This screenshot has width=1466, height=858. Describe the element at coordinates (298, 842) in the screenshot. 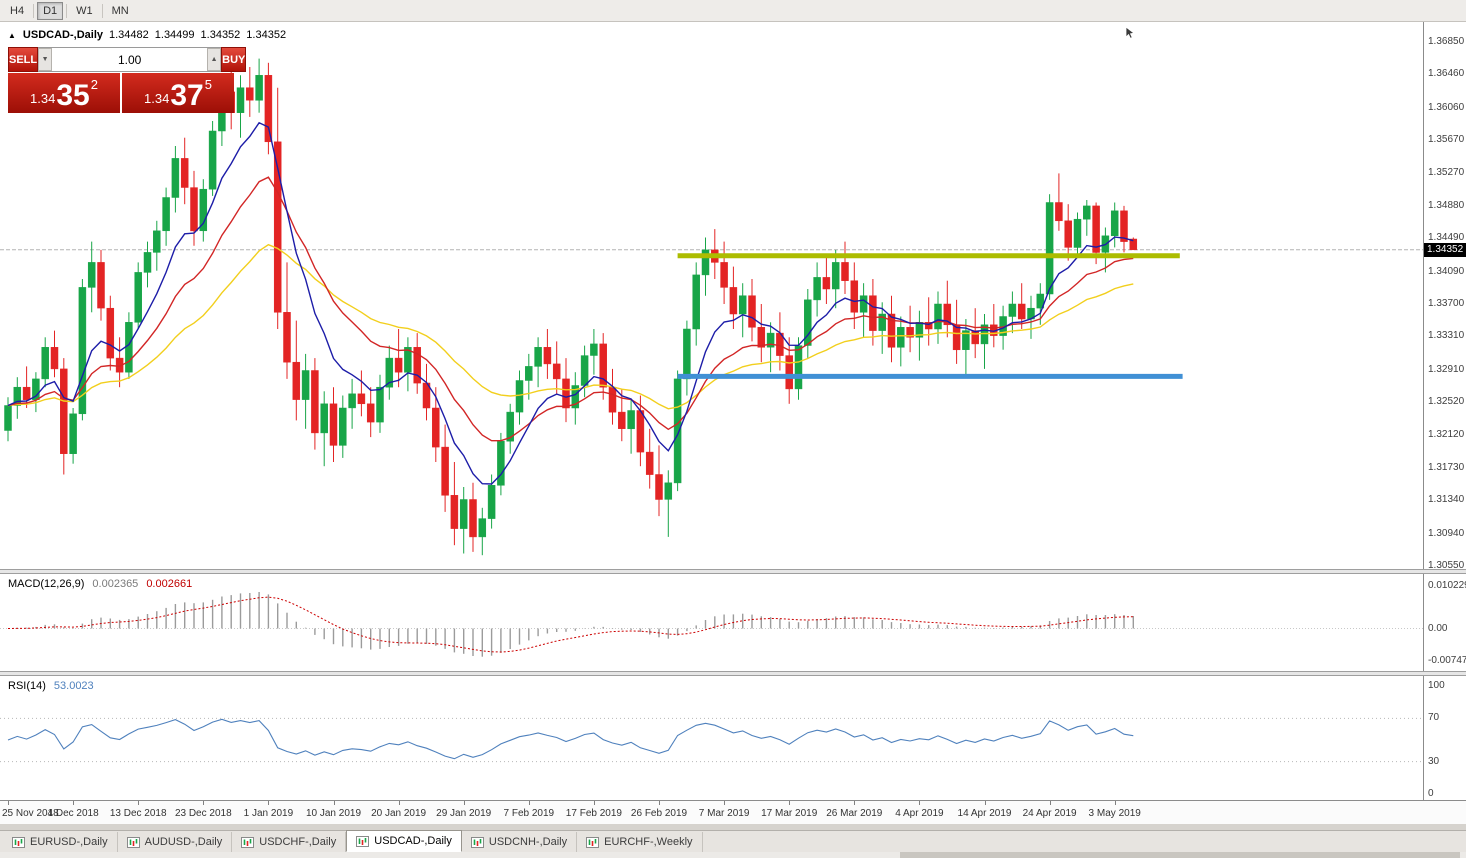

I see `chart-tab-label: USDCHF-,Daily` at that location.